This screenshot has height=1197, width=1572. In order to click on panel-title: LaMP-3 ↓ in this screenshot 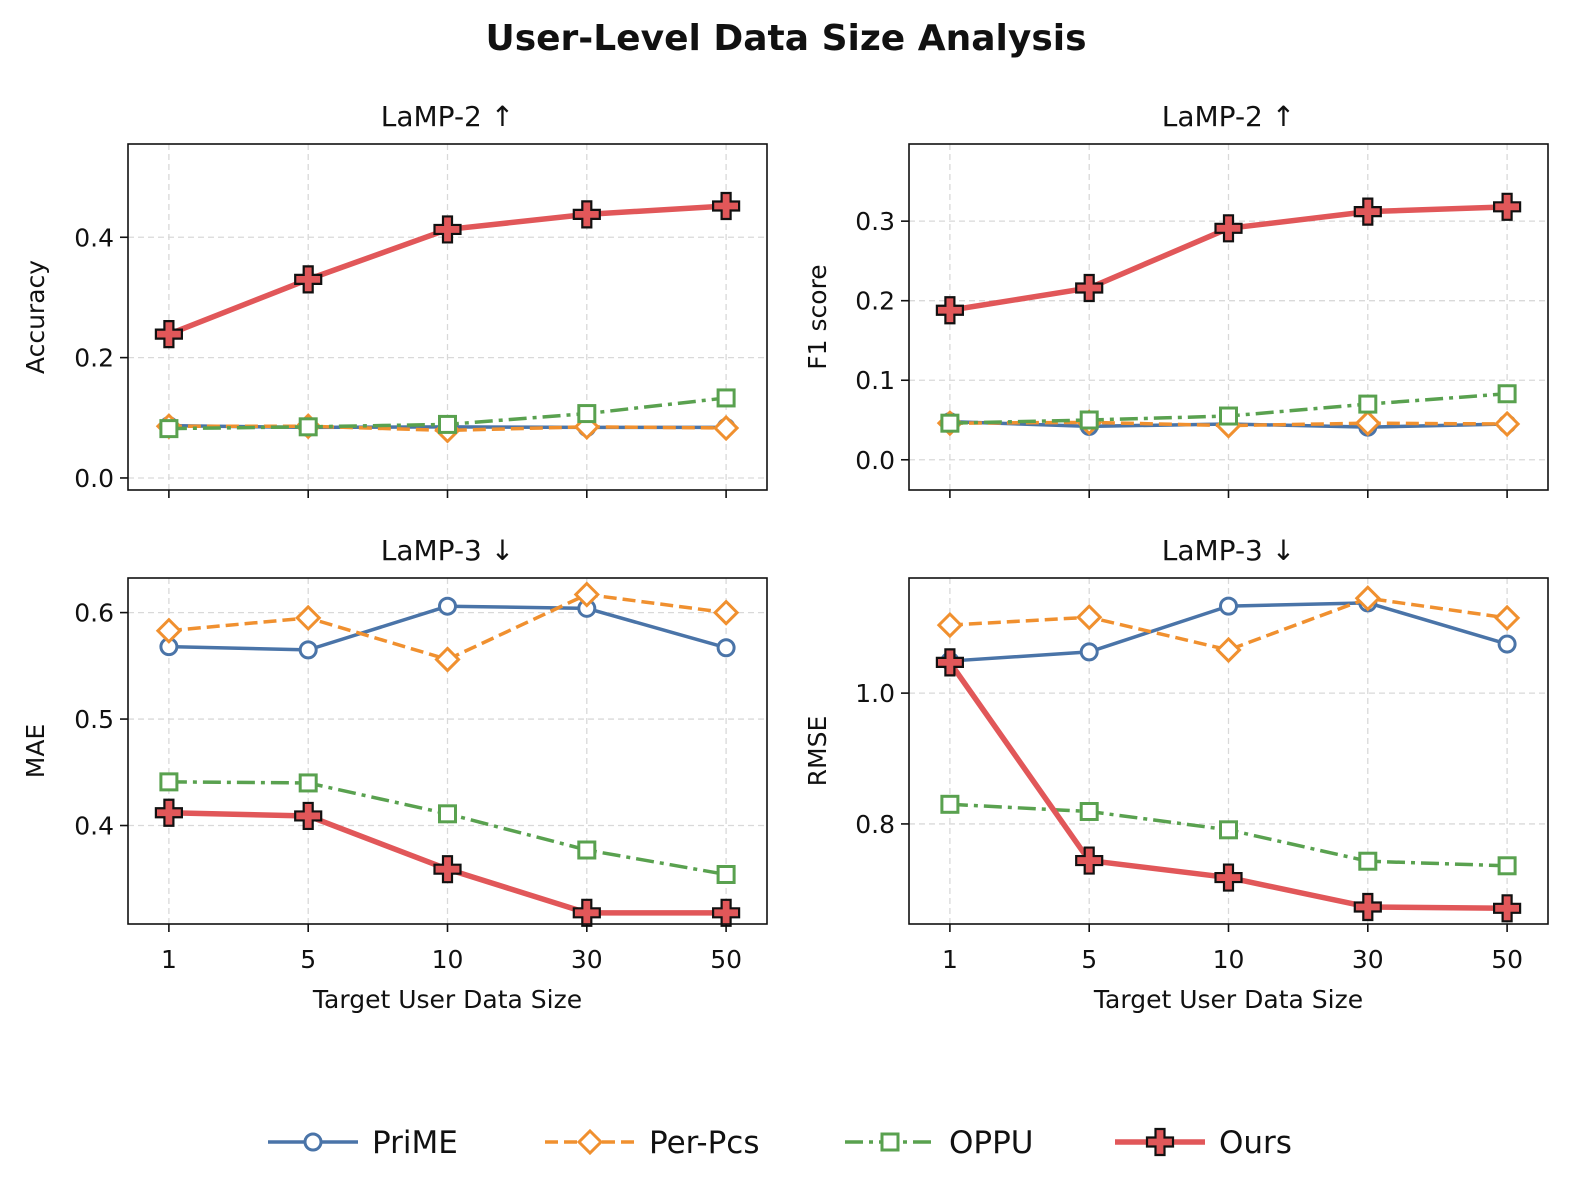, I will do `click(1228, 550)`.